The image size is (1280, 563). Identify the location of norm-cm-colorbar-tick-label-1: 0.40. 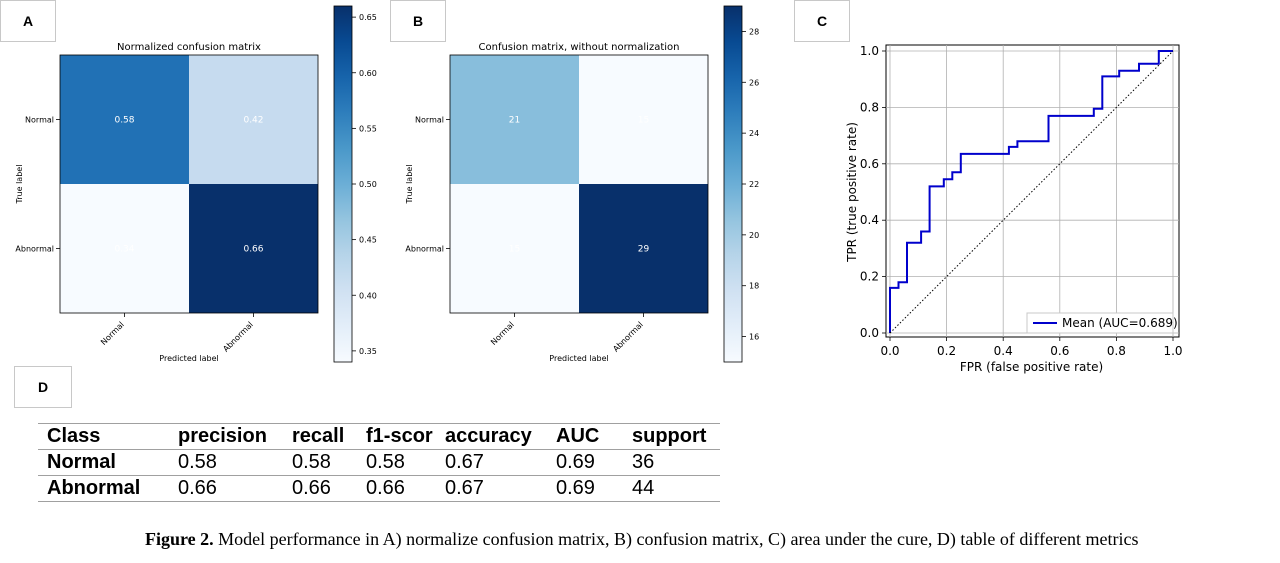
(368, 295).